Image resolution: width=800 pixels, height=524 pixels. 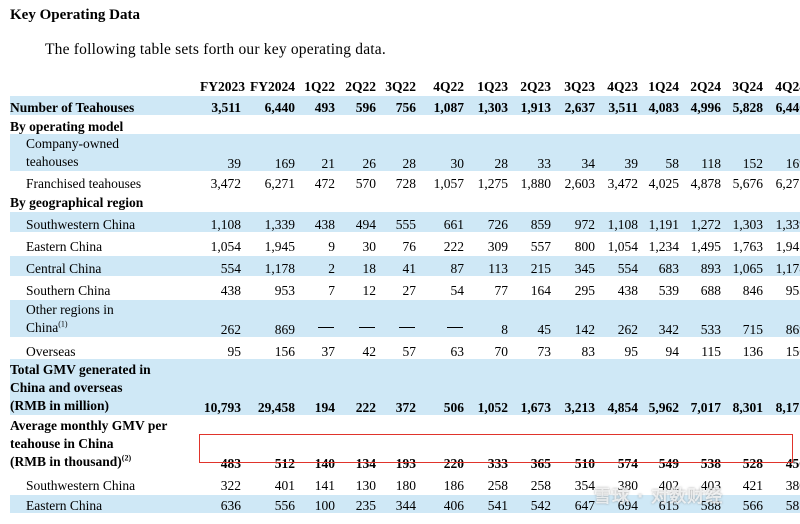 What do you see at coordinates (318, 348) in the screenshot?
I see `table-cell: 37` at bounding box center [318, 348].